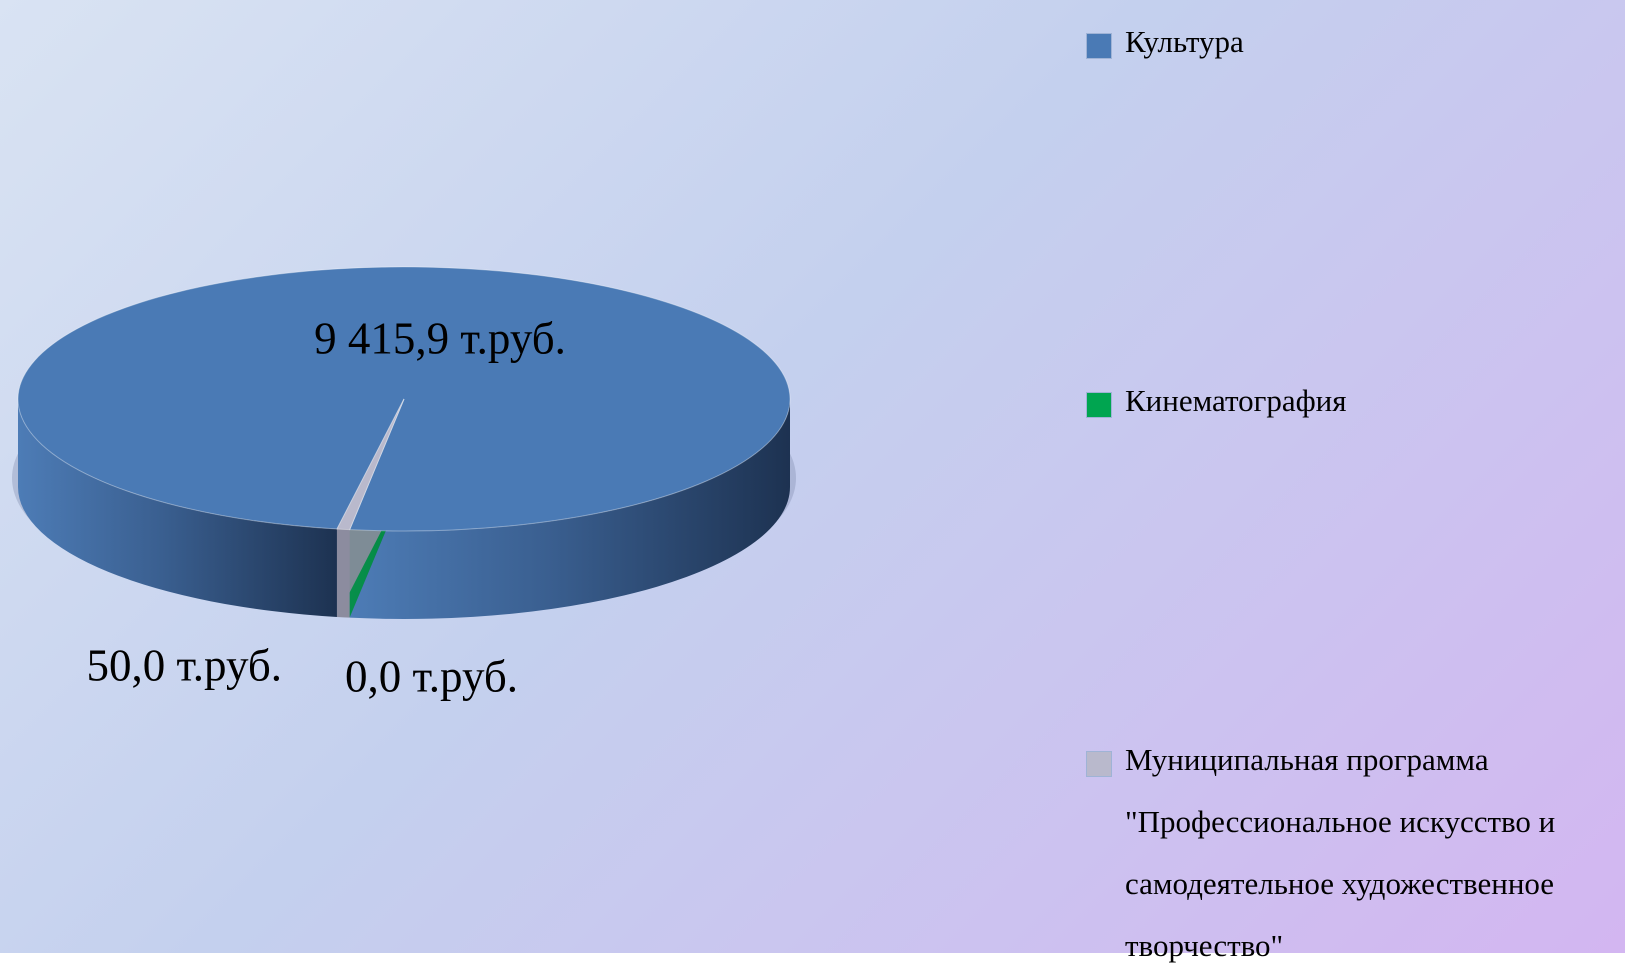 Image resolution: width=1625 pixels, height=977 pixels. I want to click on legend-label: Культура, so click(1184, 41).